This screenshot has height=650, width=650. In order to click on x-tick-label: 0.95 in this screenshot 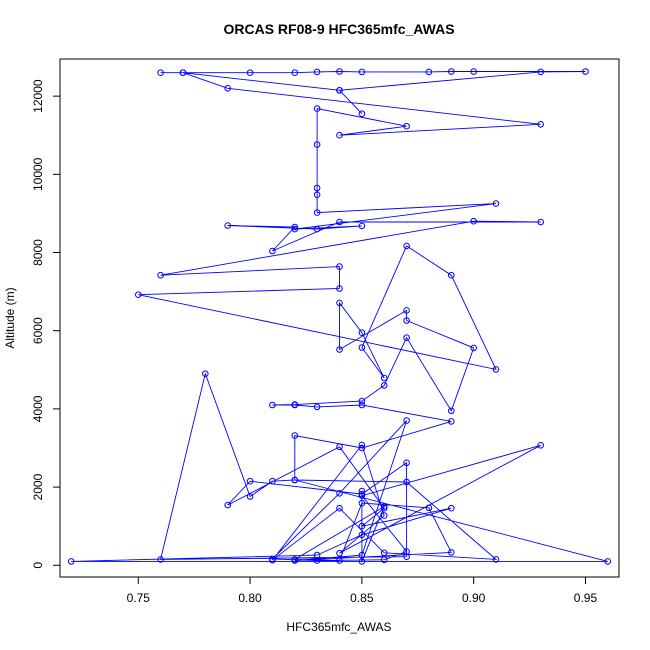, I will do `click(586, 598)`.